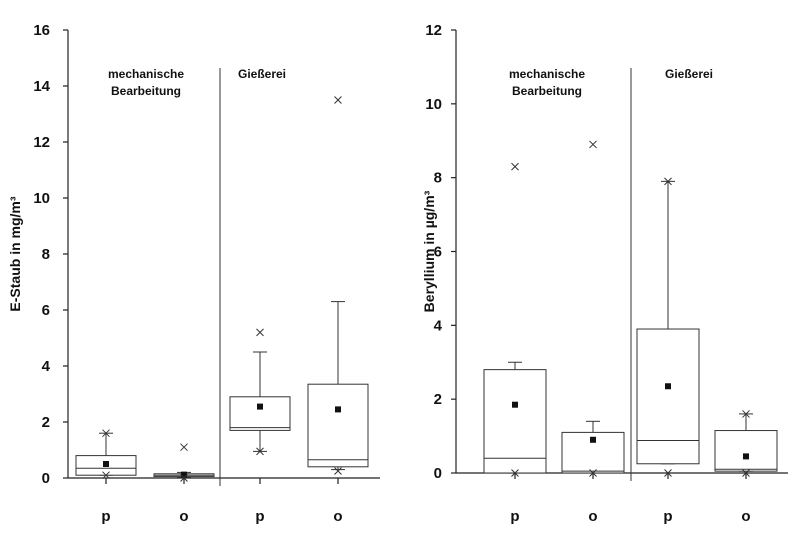 This screenshot has height=539, width=800. Describe the element at coordinates (41, 86) in the screenshot. I see `y-tick-label: 14` at that location.